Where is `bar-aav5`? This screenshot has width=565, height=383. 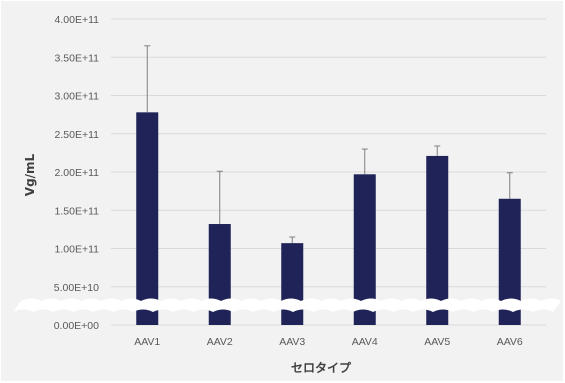 bar-aav5 is located at coordinates (437, 240).